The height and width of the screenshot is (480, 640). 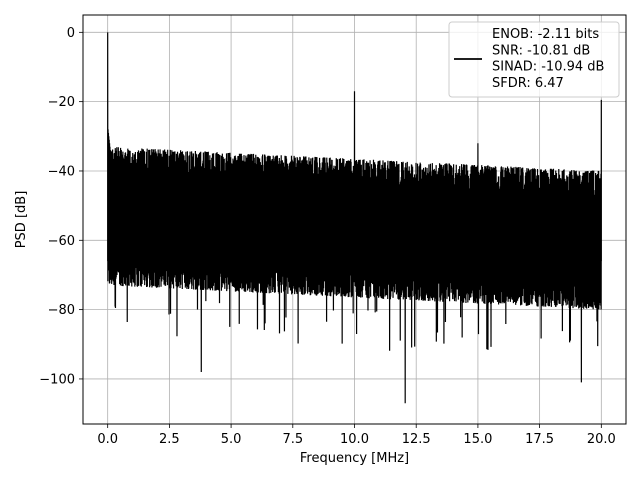 I want to click on x-tick-label: 0.0, so click(x=107, y=439).